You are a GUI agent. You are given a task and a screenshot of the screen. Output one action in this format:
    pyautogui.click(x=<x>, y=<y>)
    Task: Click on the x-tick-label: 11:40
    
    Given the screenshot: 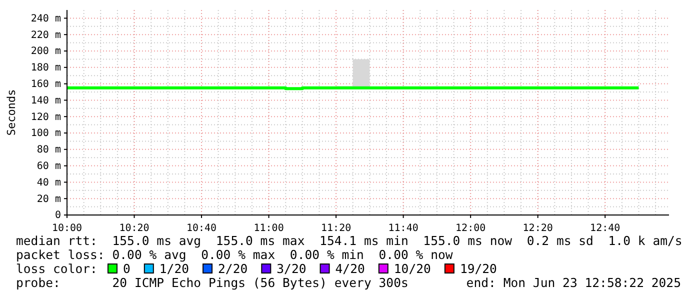 What is the action you would take?
    pyautogui.click(x=403, y=228)
    